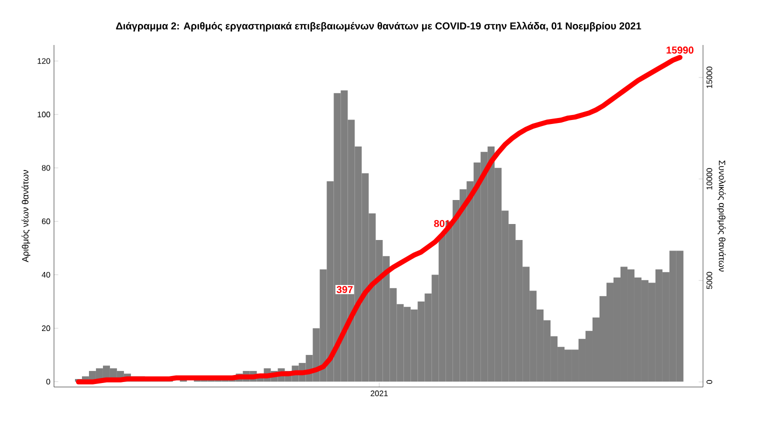 Image resolution: width=758 pixels, height=426 pixels. What do you see at coordinates (379, 393) in the screenshot?
I see `x-tick-label: 2021` at bounding box center [379, 393].